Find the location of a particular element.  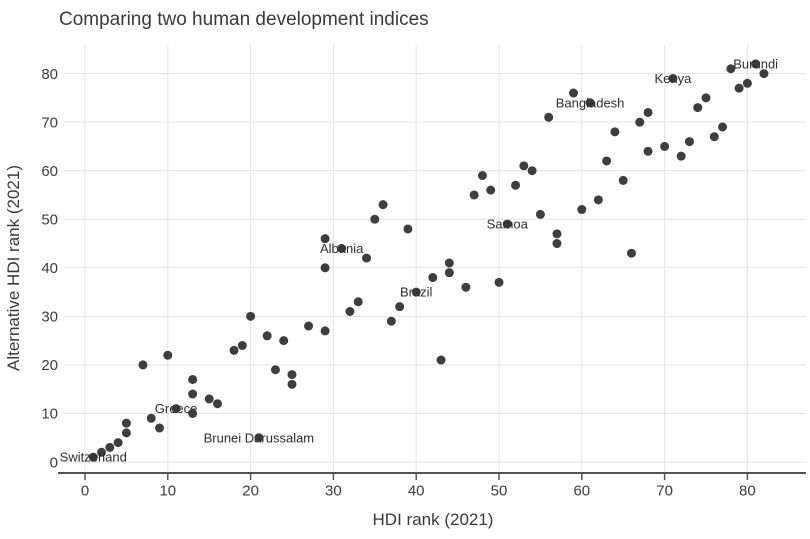

x-tick-label: 60 is located at coordinates (581, 490).